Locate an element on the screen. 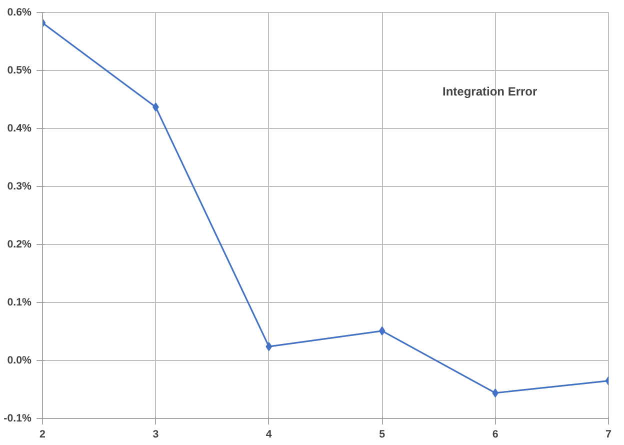  y-tick-label: 0.4% is located at coordinates (19, 128).